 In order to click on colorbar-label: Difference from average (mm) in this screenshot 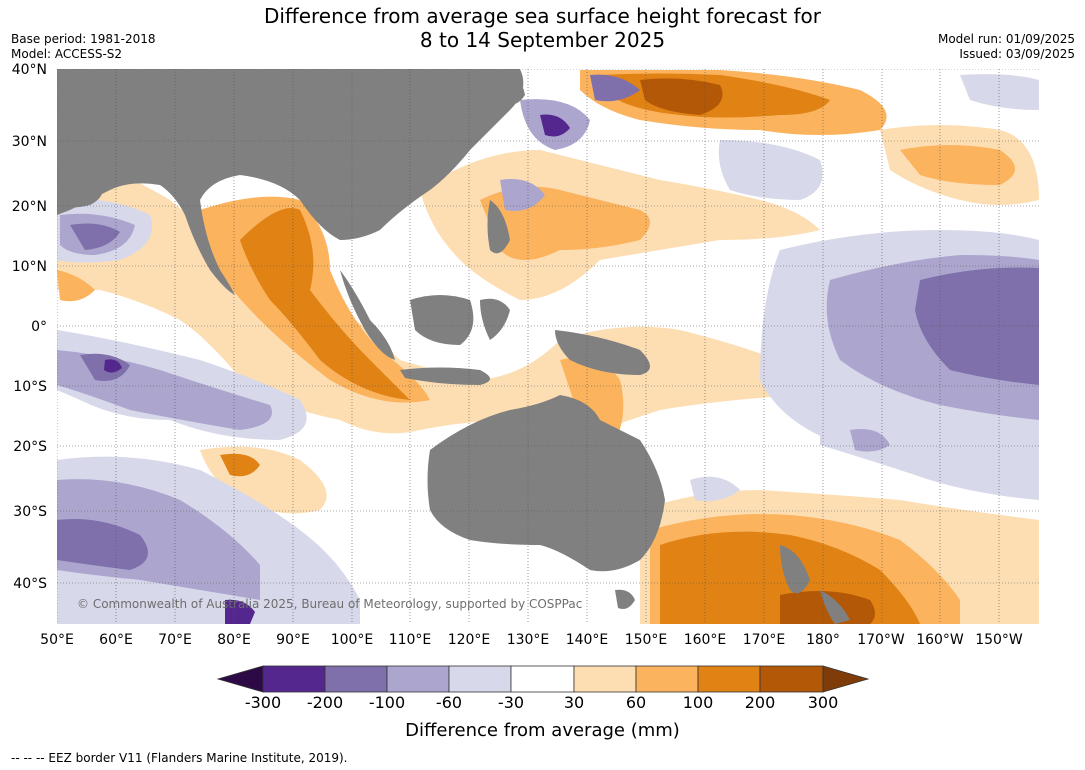, I will do `click(542, 730)`.